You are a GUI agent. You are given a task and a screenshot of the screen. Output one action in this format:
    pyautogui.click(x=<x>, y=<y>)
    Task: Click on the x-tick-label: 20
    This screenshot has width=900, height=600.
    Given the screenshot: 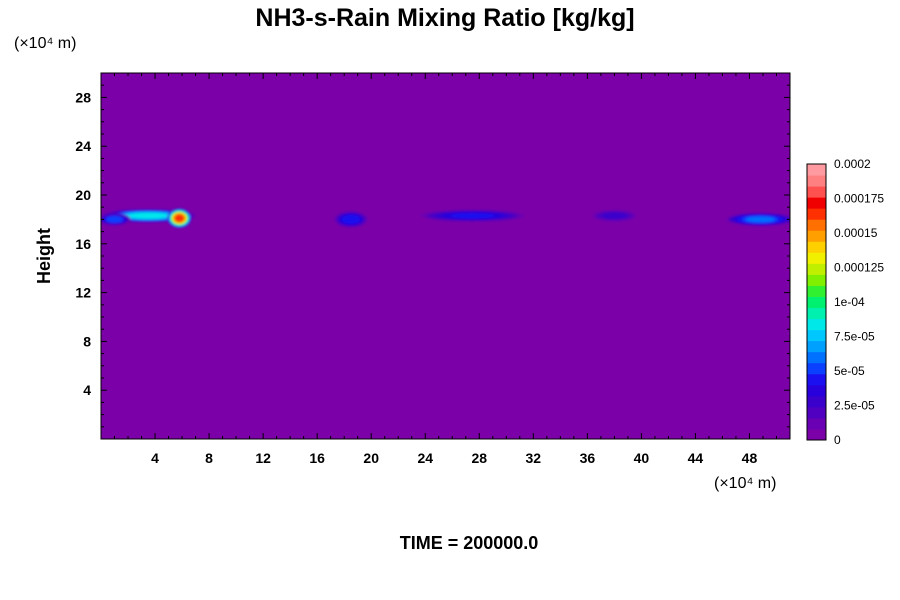 What is the action you would take?
    pyautogui.click(x=371, y=458)
    